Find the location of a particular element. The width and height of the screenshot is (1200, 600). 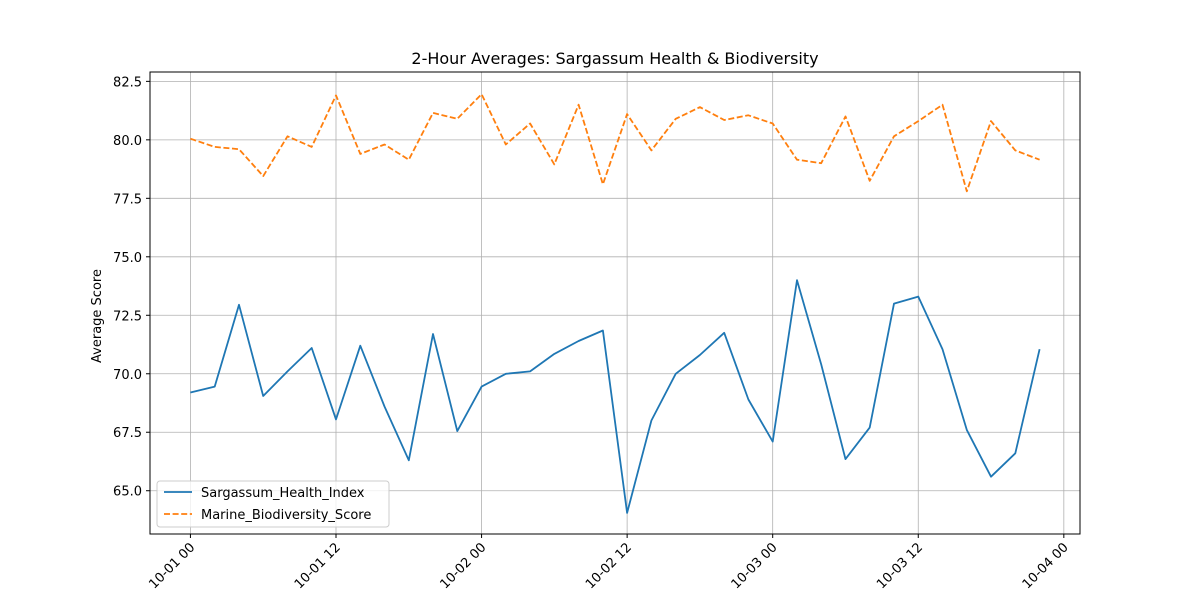

legend-label-biodiversity: Marine_Biodiversity_Score is located at coordinates (286, 515).